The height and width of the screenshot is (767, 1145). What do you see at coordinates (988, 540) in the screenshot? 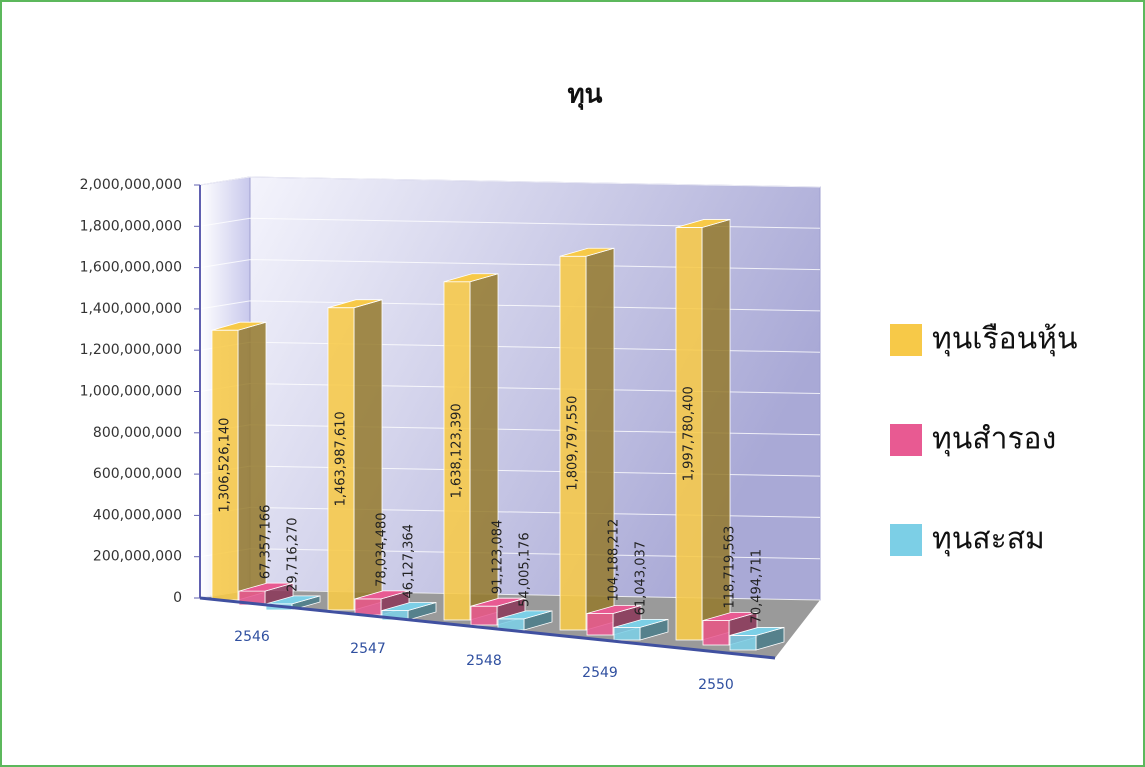
I see `legend-label: ทุนสะสม` at bounding box center [988, 540].